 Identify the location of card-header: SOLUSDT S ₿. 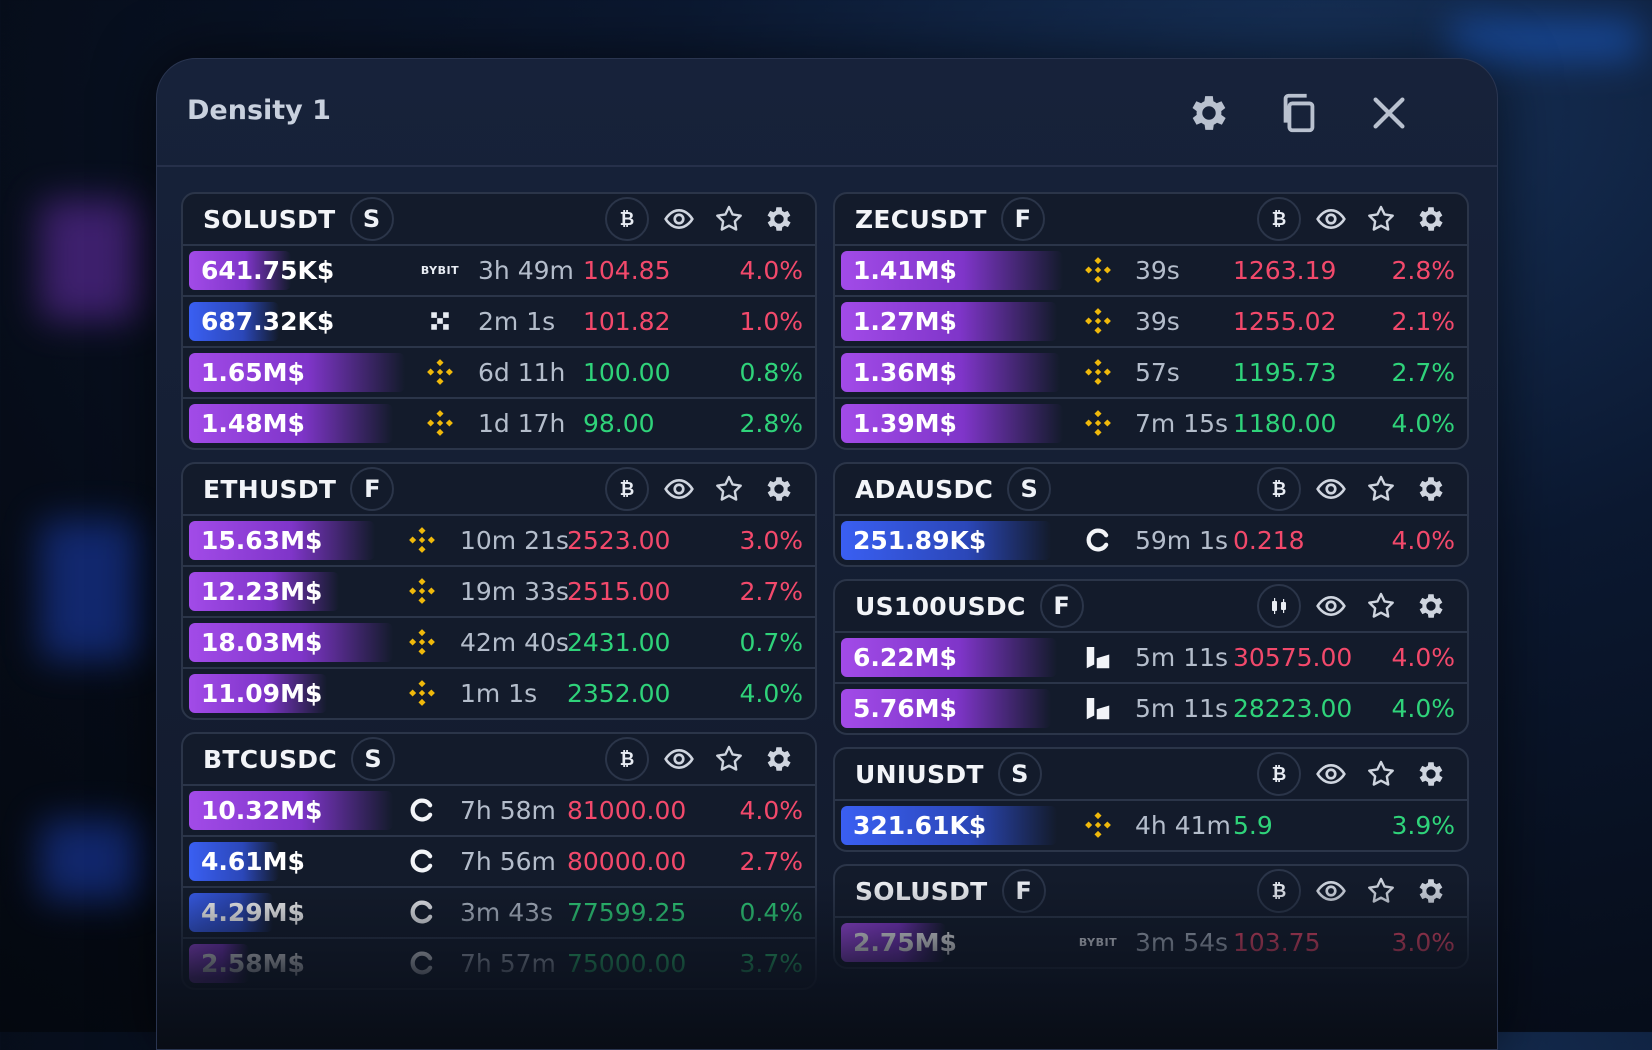
(499, 220).